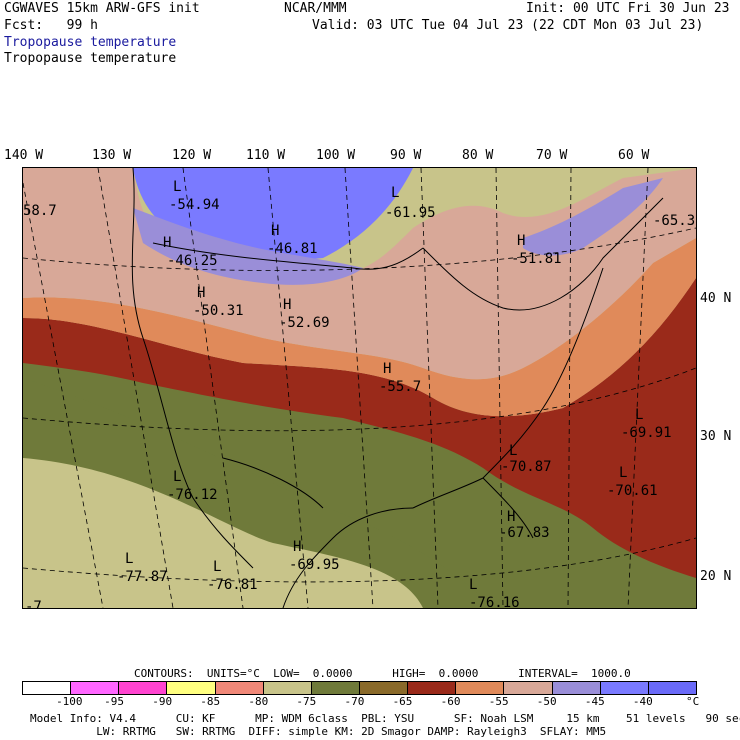 Image resolution: width=740 pixels, height=740 pixels. Describe the element at coordinates (402, 701) in the screenshot. I see `colorbar-tick-label: -65` at that location.